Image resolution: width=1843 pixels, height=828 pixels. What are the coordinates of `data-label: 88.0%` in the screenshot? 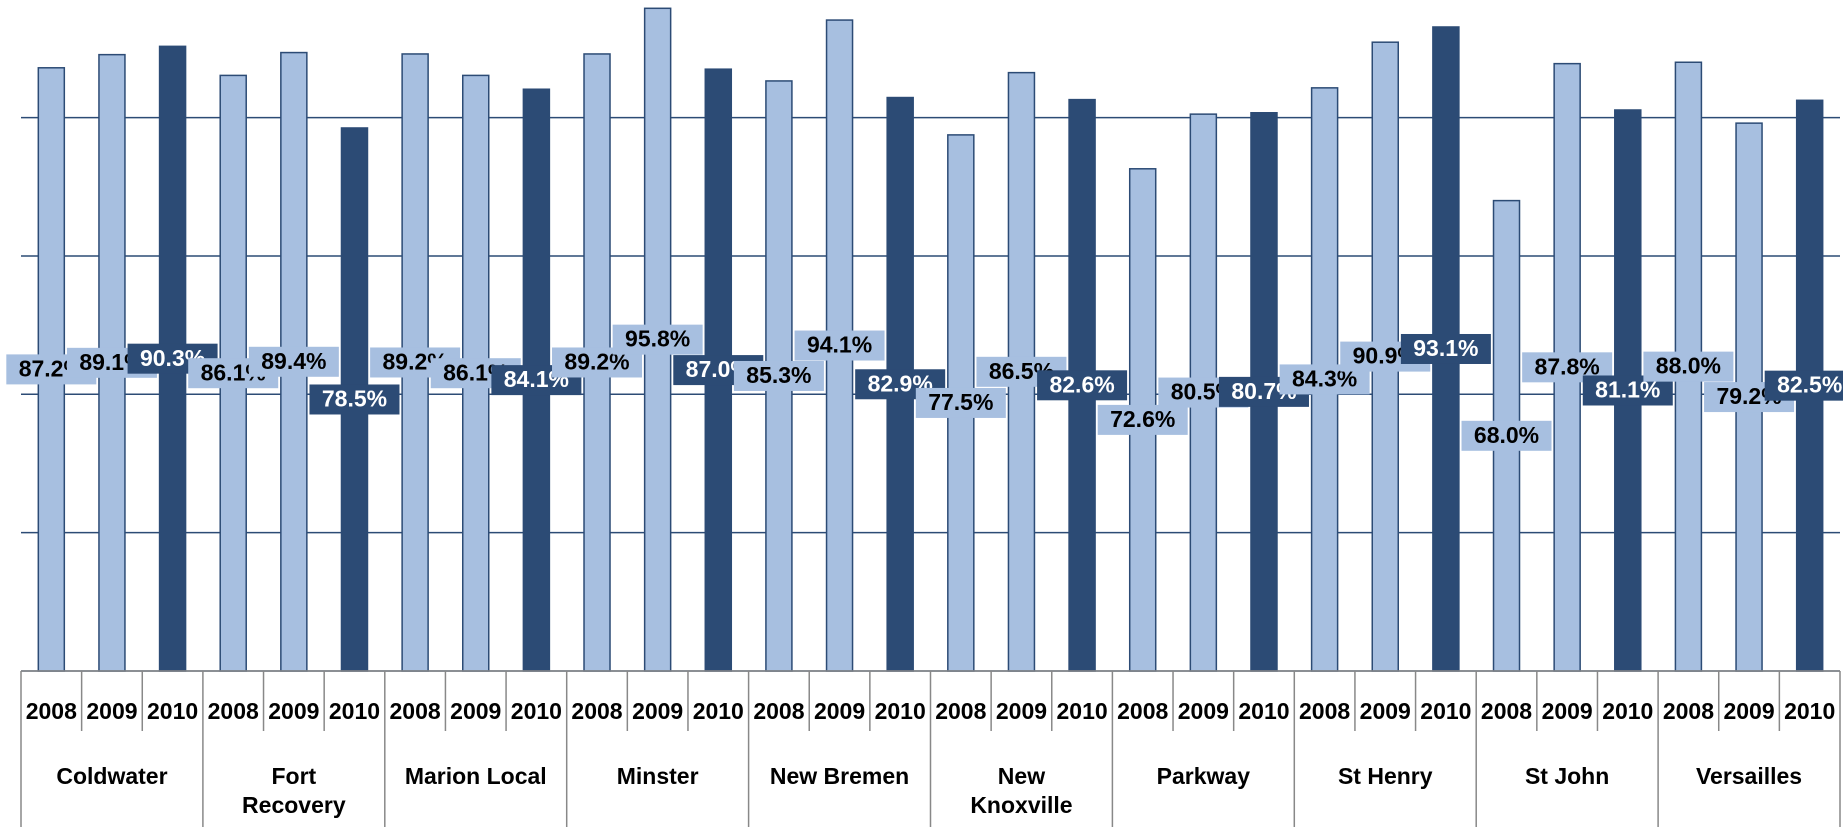 It's located at (1688, 366).